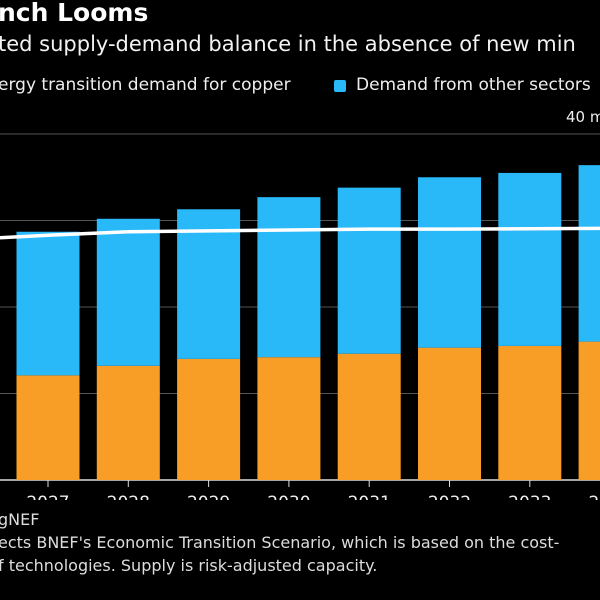 Image resolution: width=600 pixels, height=600 pixels. What do you see at coordinates (128, 422) in the screenshot?
I see `bar-energy-transition-2028` at bounding box center [128, 422].